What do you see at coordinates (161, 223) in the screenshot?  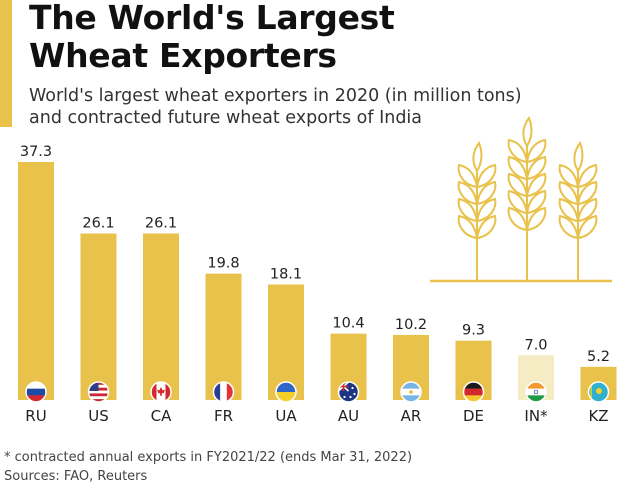 I see `value-label-ca: 26.1` at bounding box center [161, 223].